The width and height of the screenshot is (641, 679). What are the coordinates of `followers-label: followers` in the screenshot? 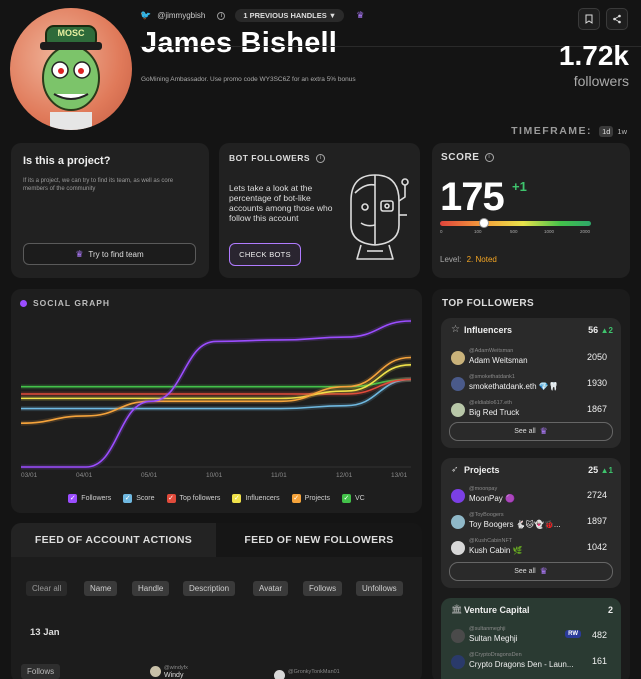 It's located at (601, 81).